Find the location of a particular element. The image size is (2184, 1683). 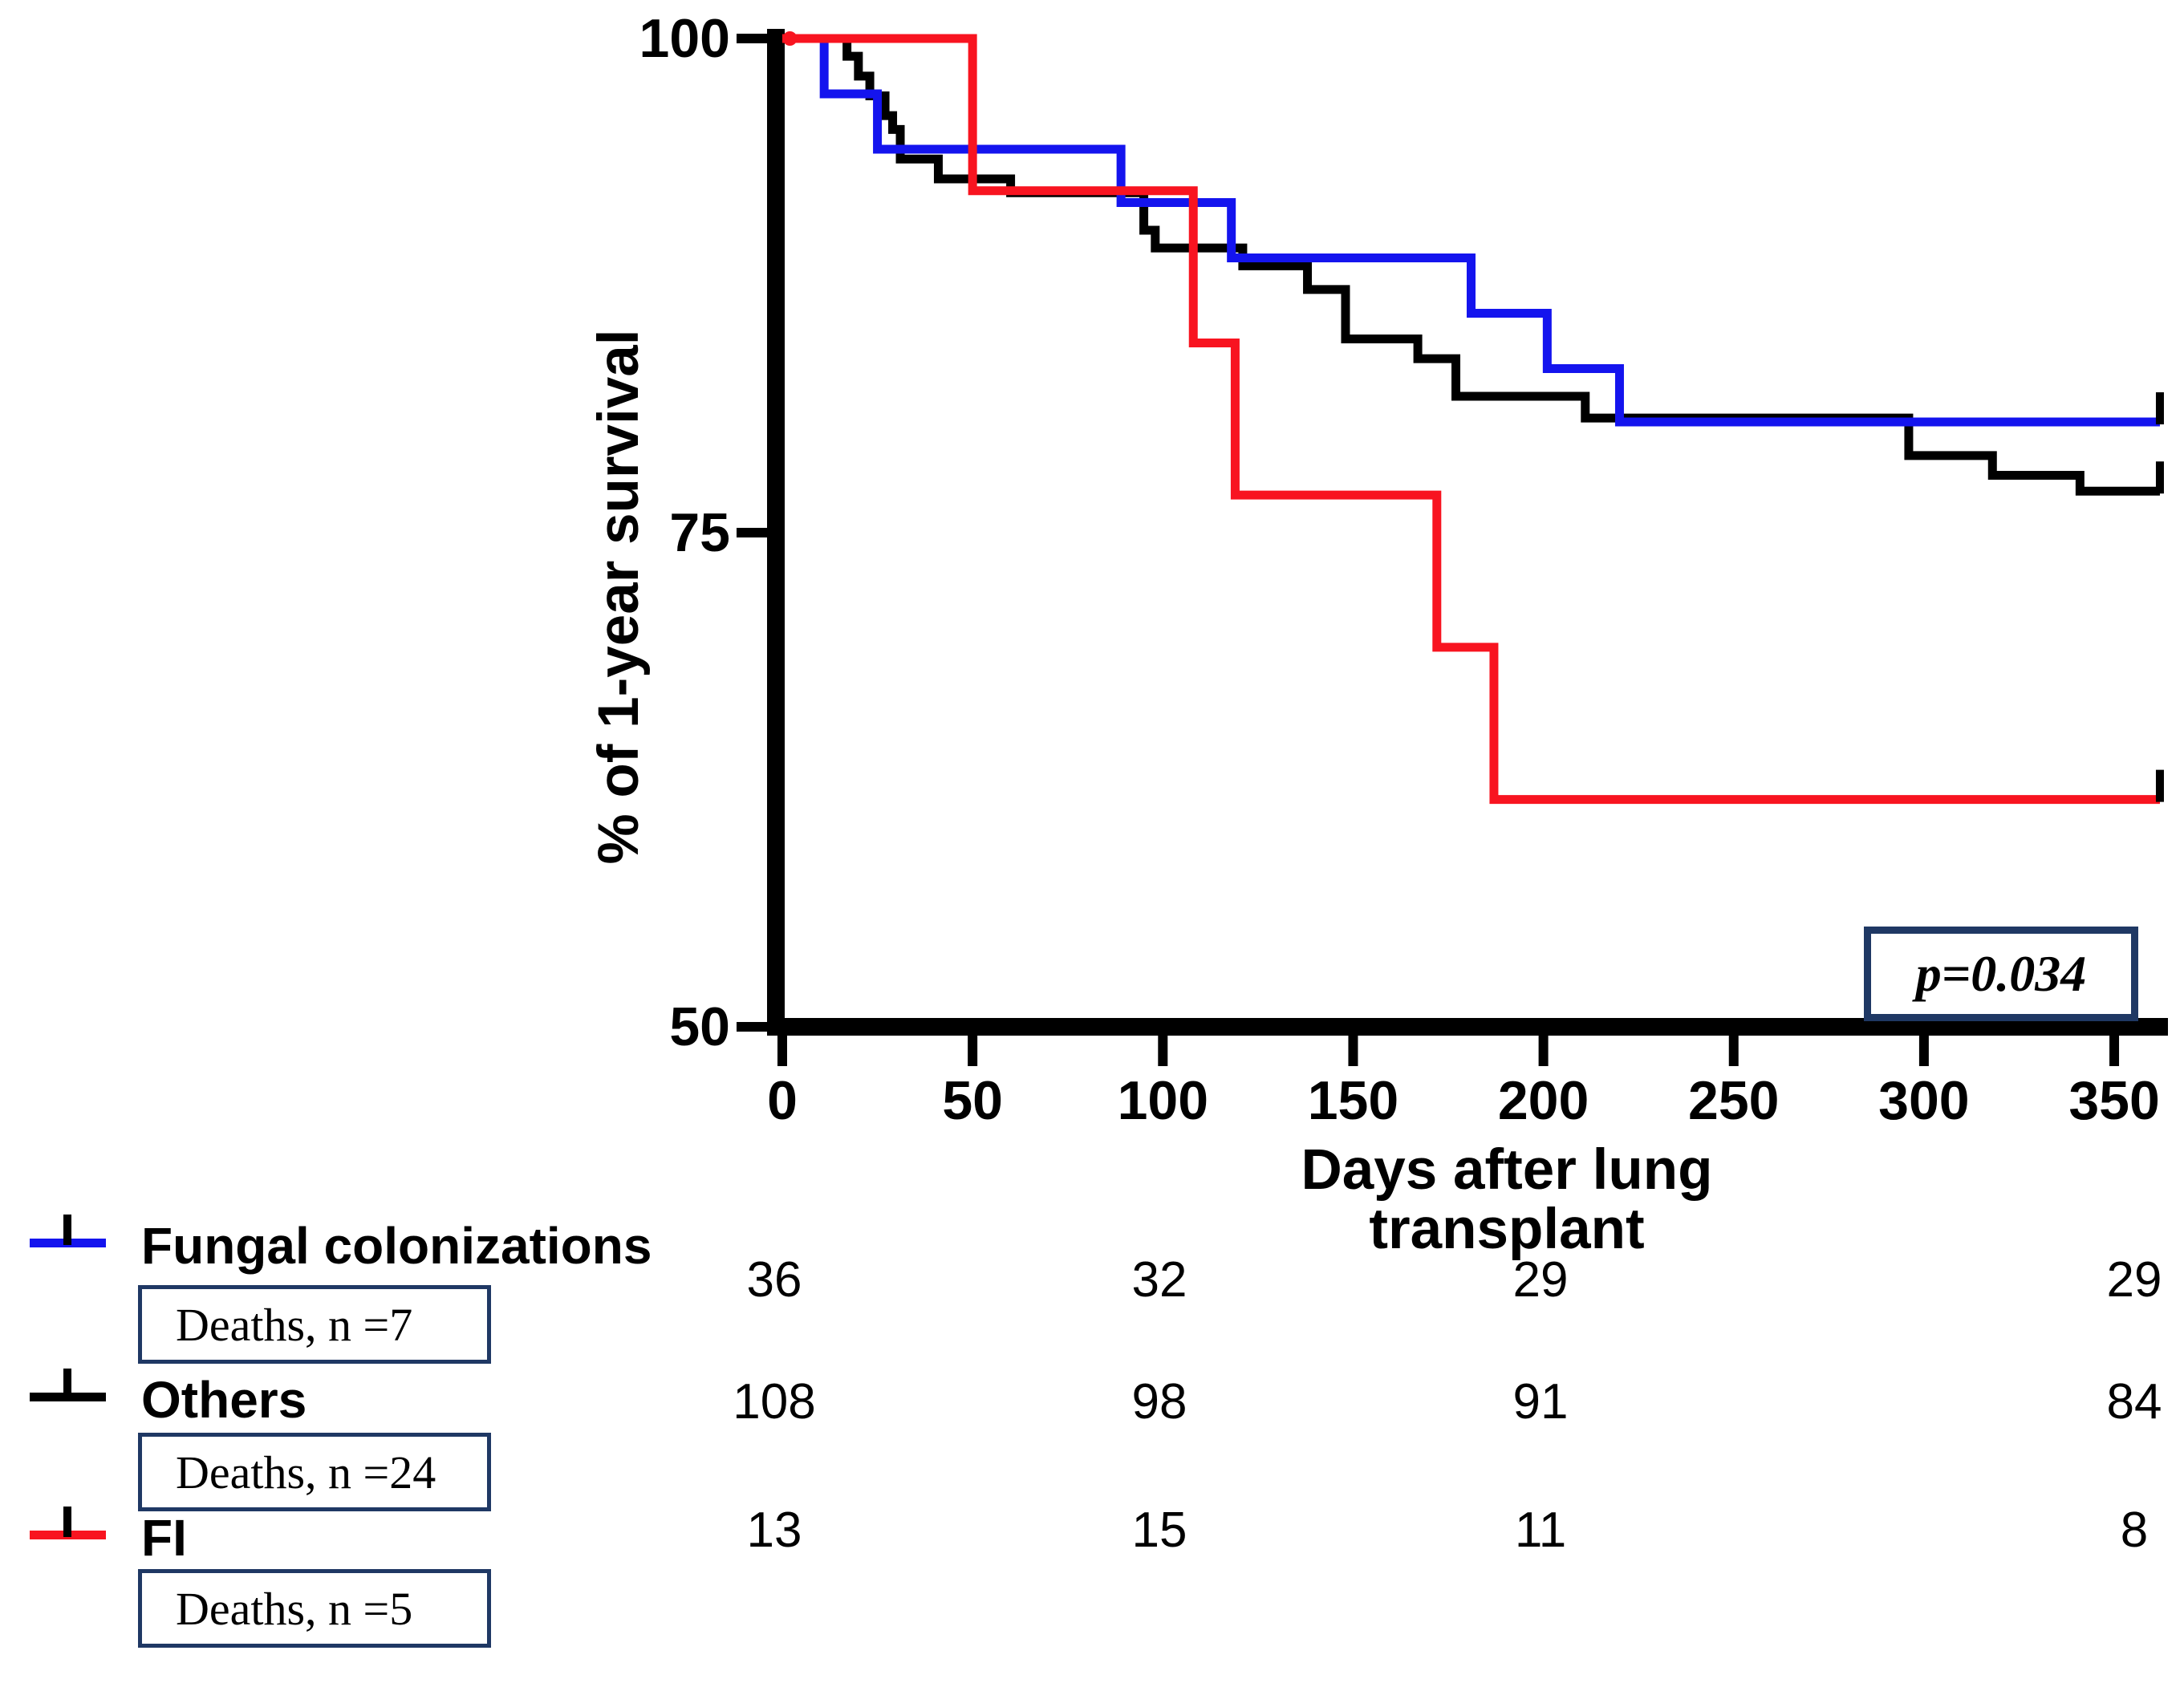

x-tick-label: 350 is located at coordinates (2114, 1100).